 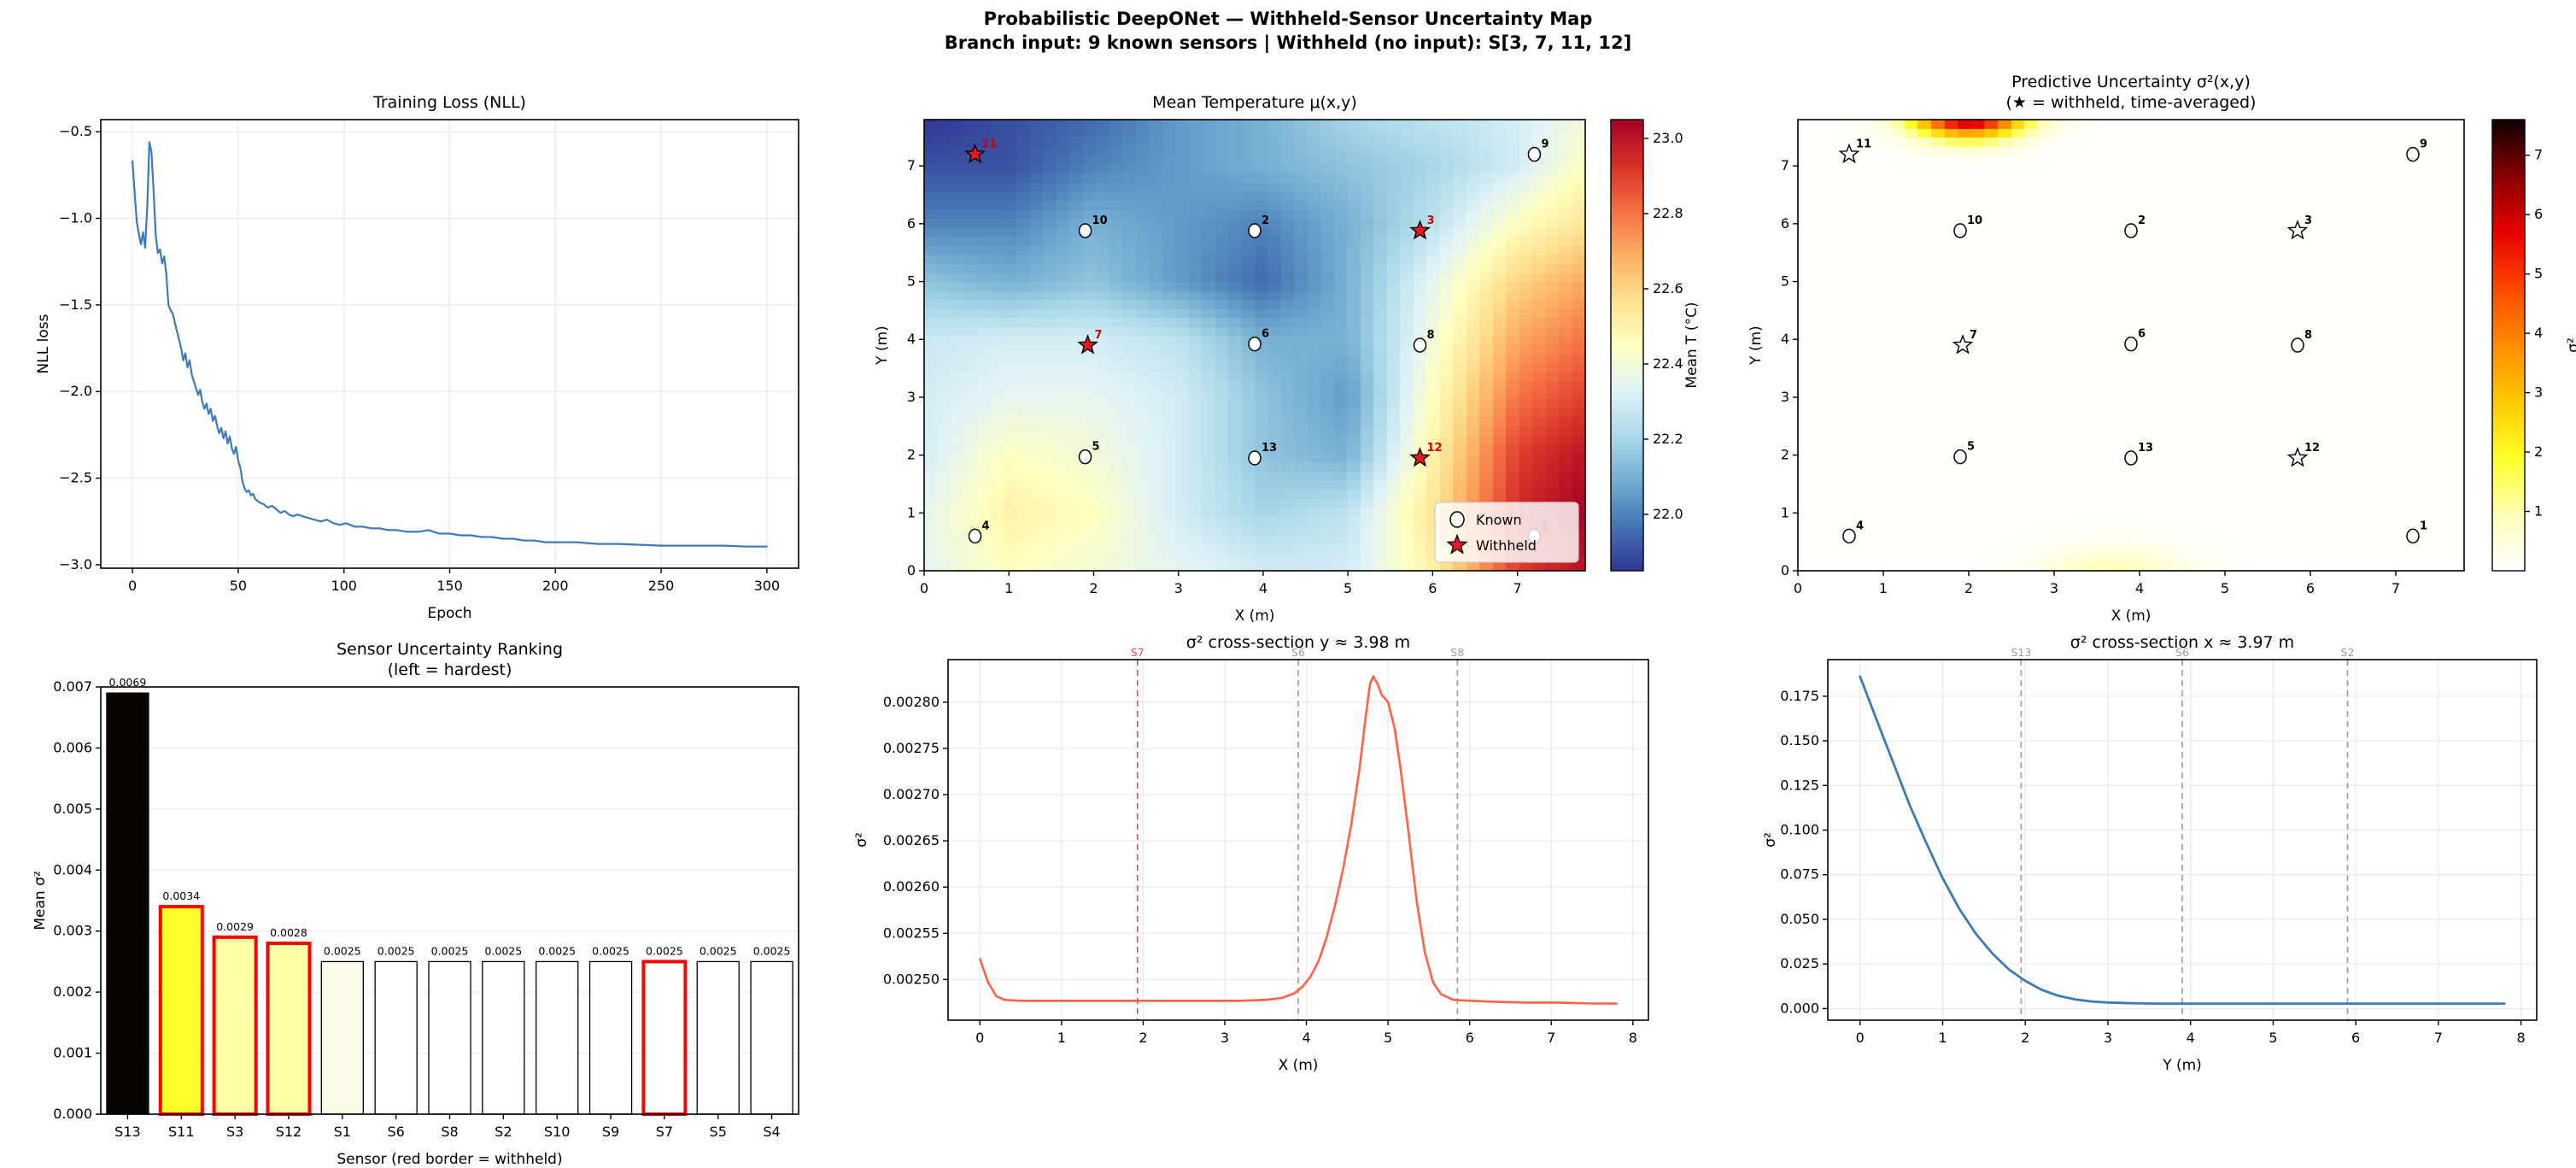 I want to click on bar-cat-S5: S5, so click(x=718, y=1132).